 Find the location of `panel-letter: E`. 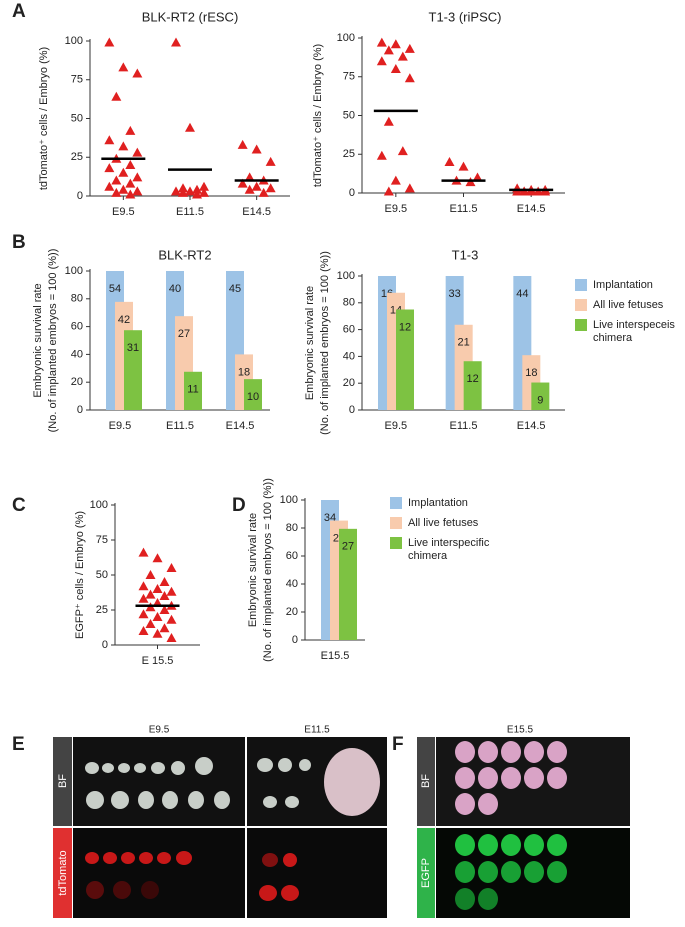

panel-letter: E is located at coordinates (18, 744).